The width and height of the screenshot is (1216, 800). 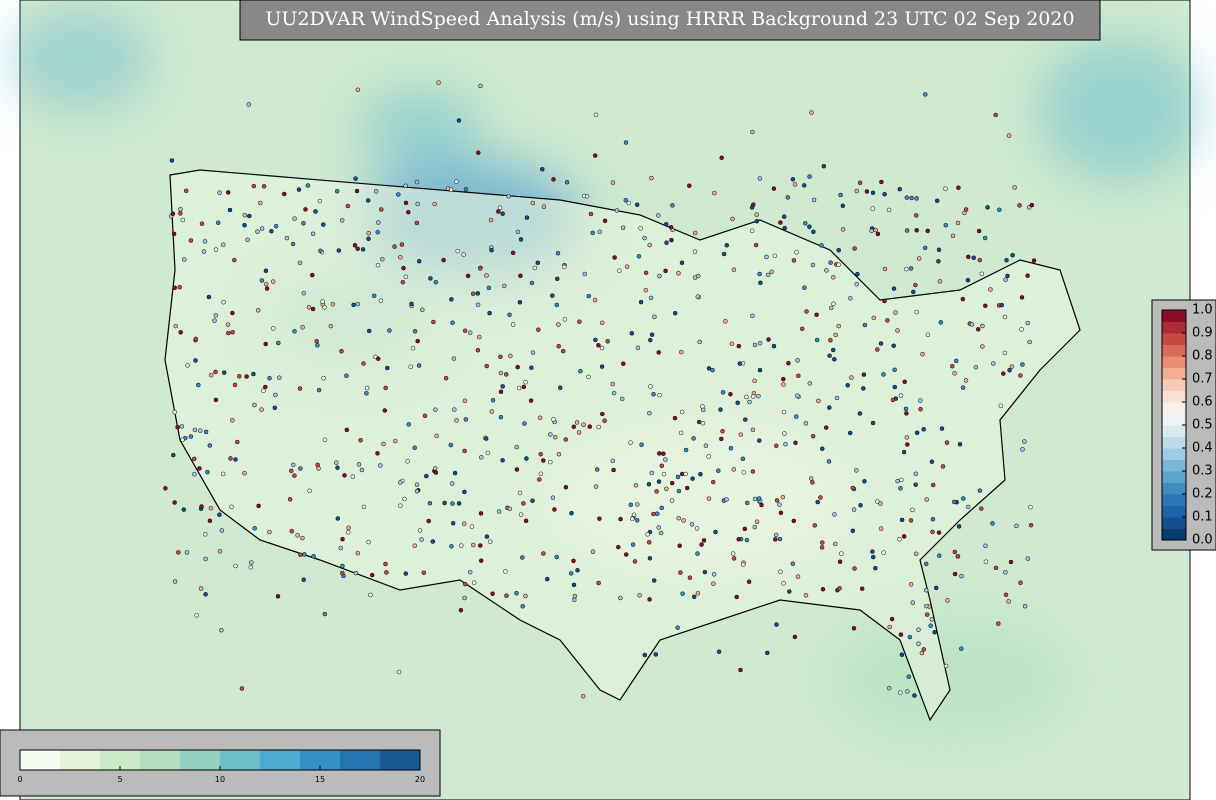 What do you see at coordinates (1202, 402) in the screenshot?
I see `colorbar-tick-label: 0.6` at bounding box center [1202, 402].